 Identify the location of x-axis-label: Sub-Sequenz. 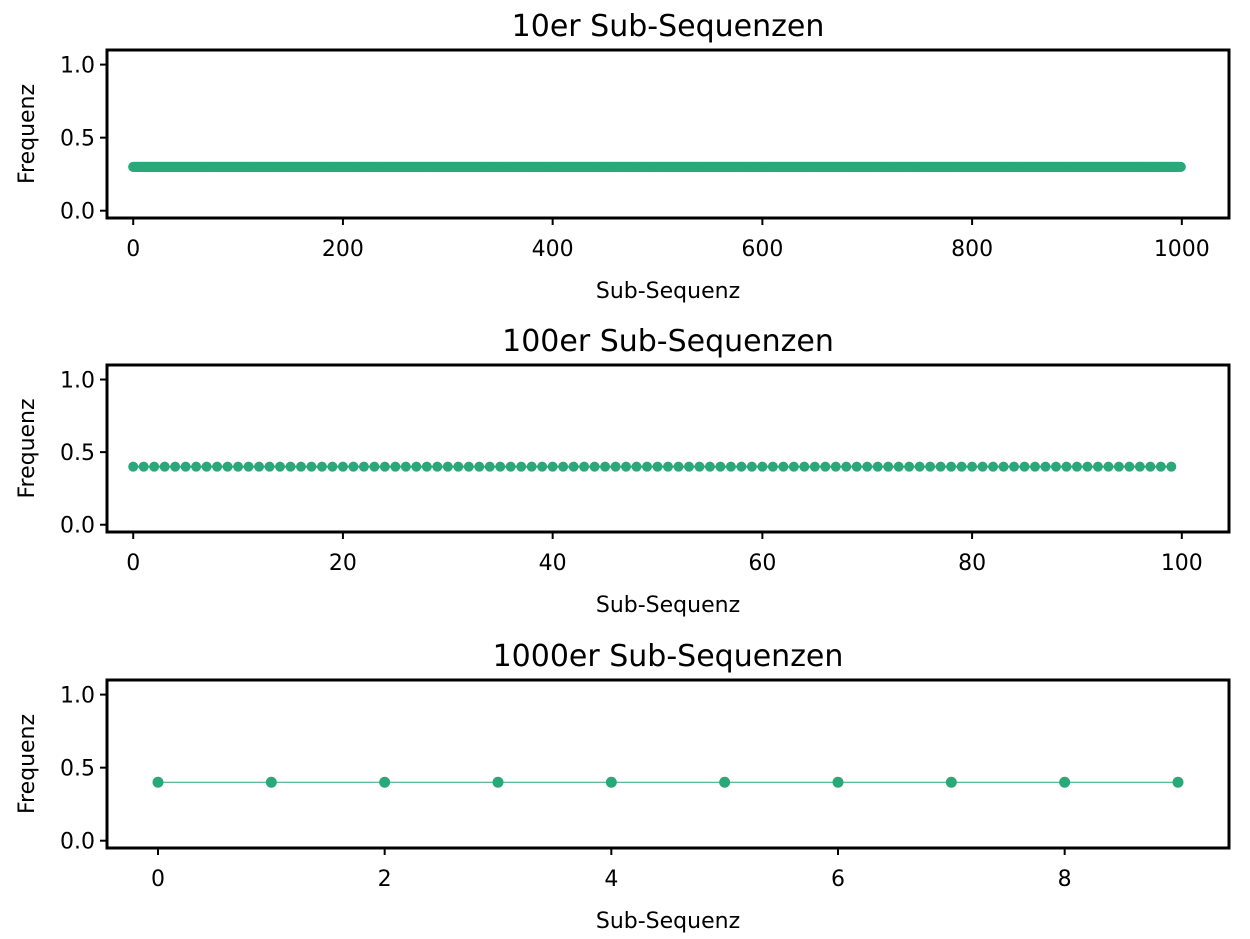
(668, 921).